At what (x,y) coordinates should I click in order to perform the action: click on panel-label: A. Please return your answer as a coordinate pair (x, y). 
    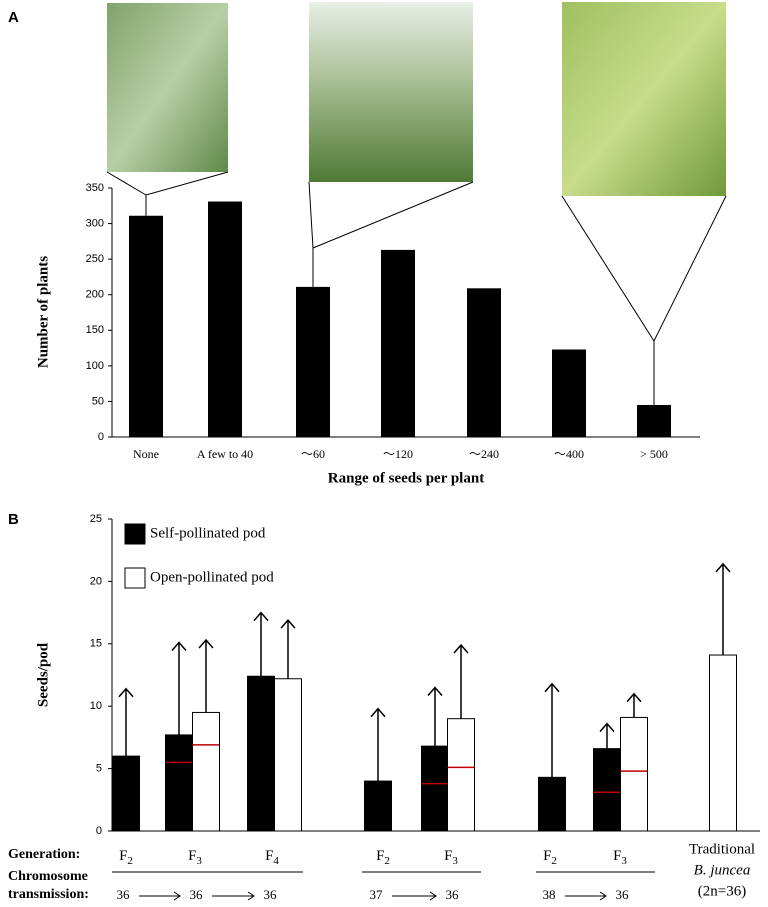
    Looking at the image, I should click on (13, 17).